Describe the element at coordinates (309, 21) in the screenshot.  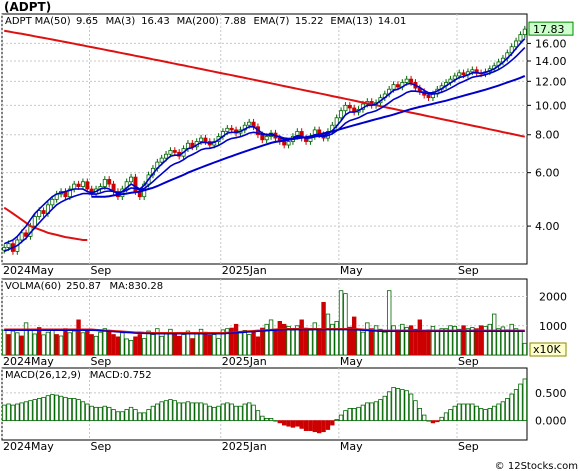
I see `price-legend-item: 15.22` at that location.